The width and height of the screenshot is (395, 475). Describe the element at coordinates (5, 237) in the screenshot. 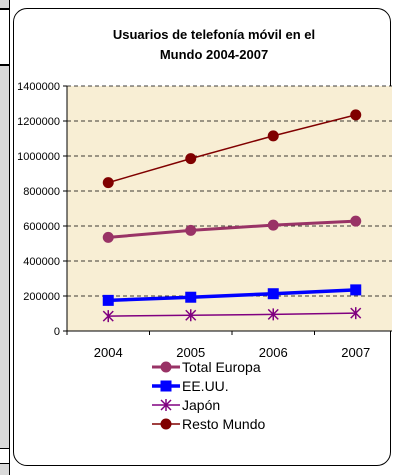

I see `left-edge-strip` at that location.